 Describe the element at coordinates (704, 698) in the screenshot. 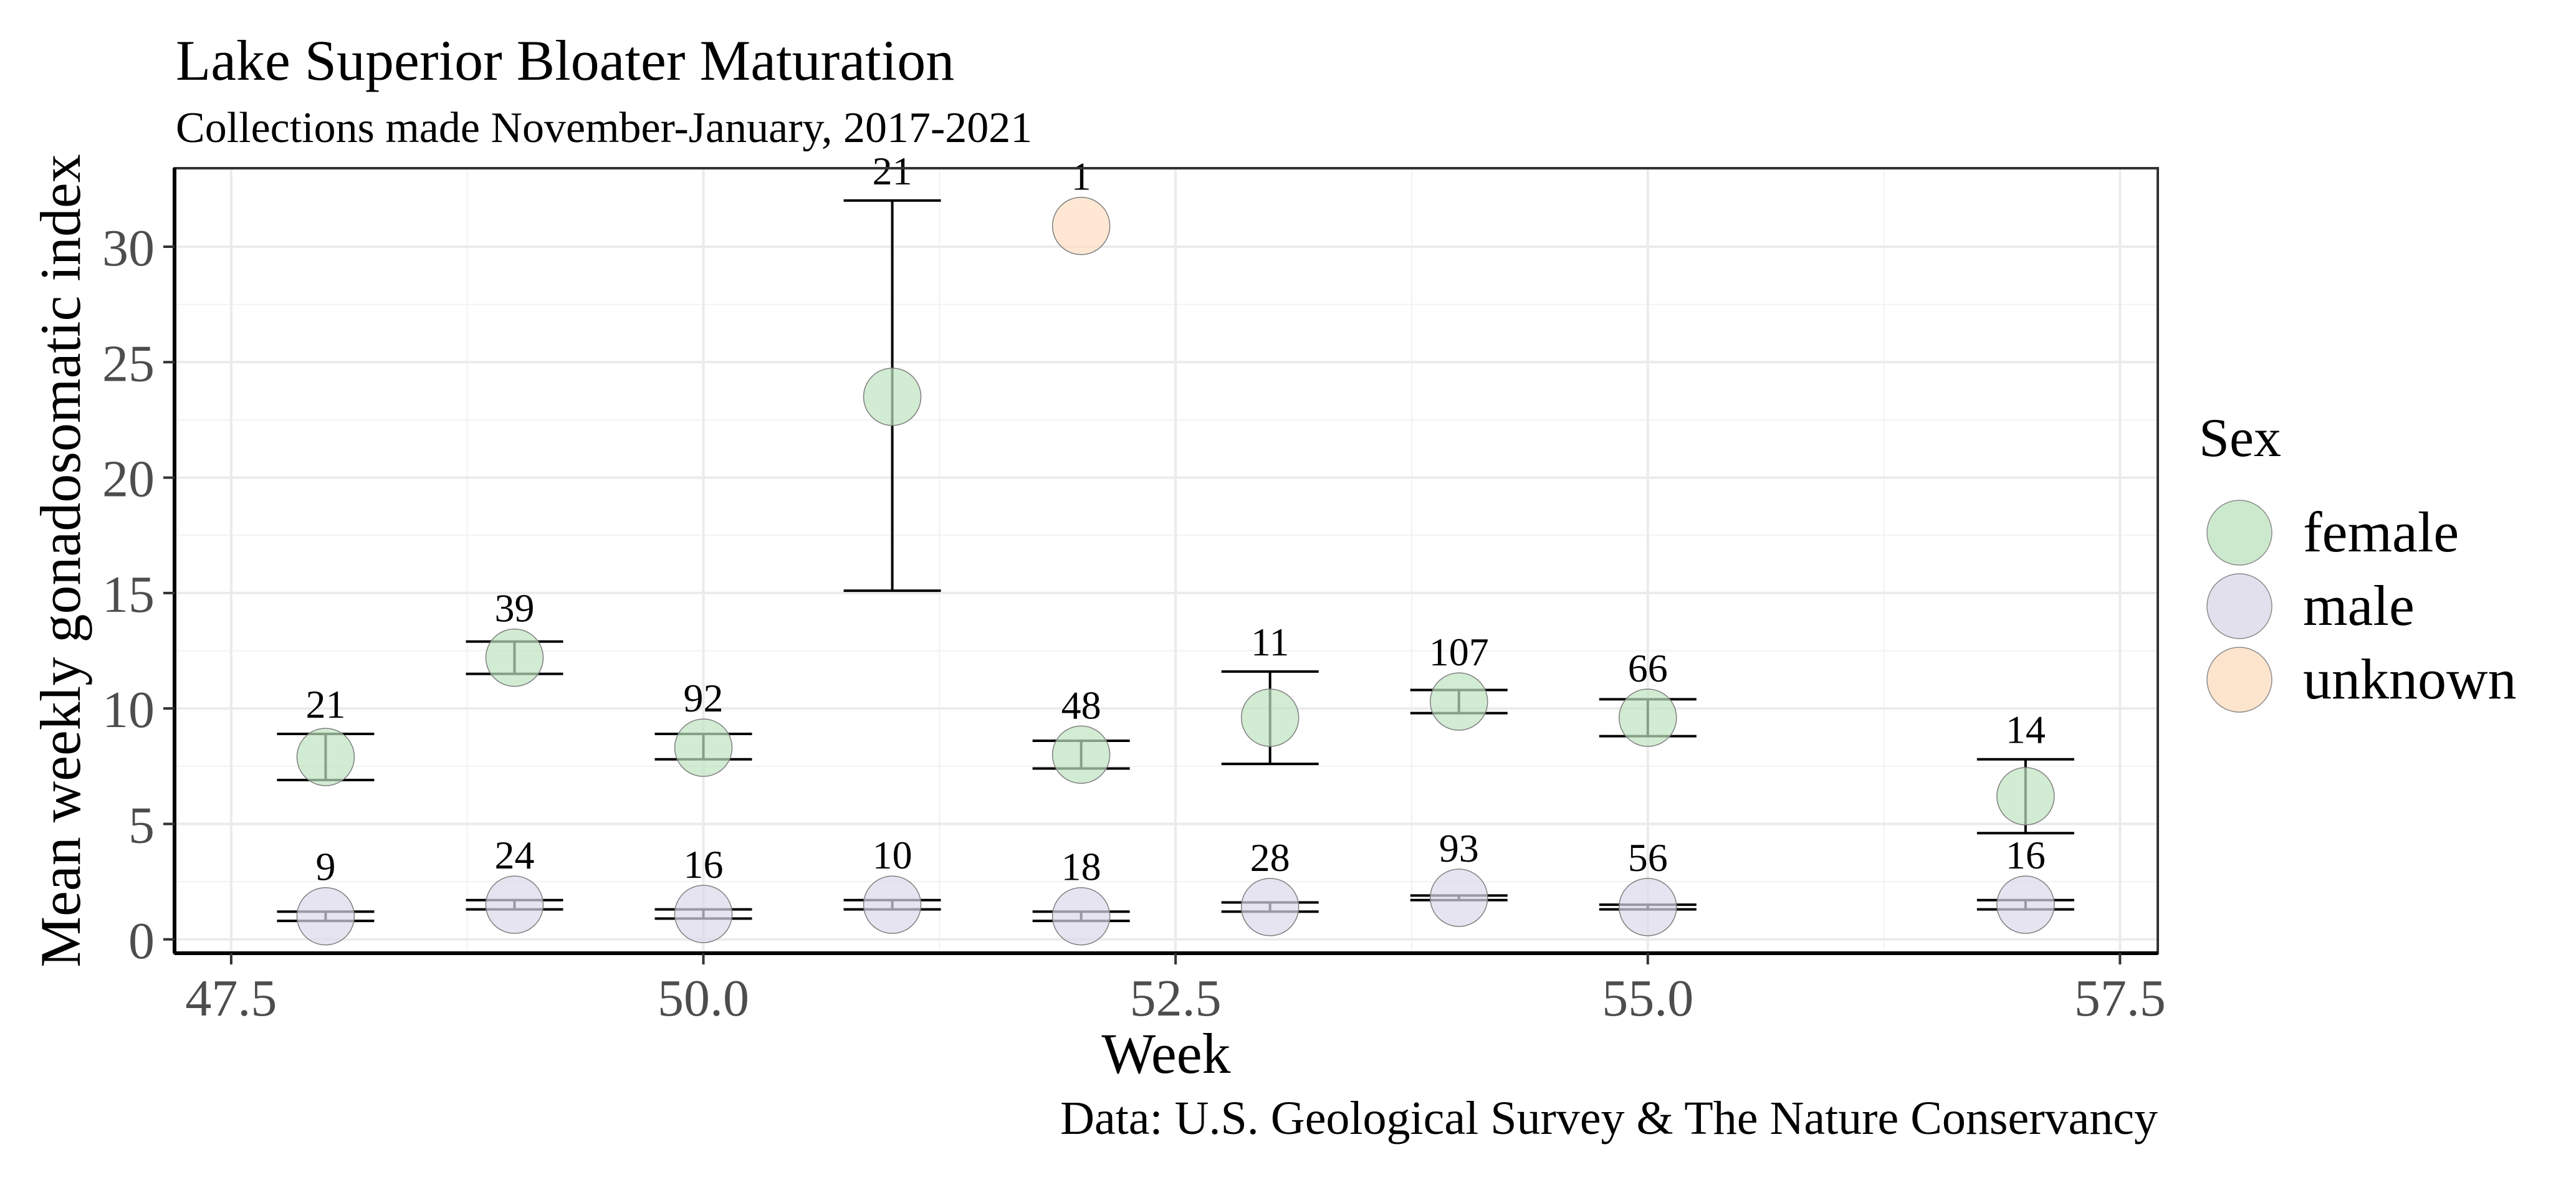

I see `sample-size-label: 92` at that location.